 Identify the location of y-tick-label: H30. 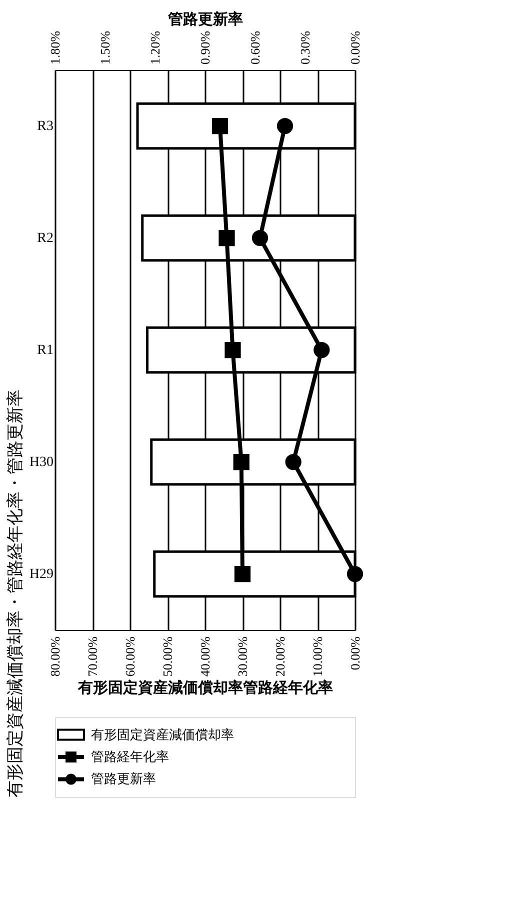
(41, 462).